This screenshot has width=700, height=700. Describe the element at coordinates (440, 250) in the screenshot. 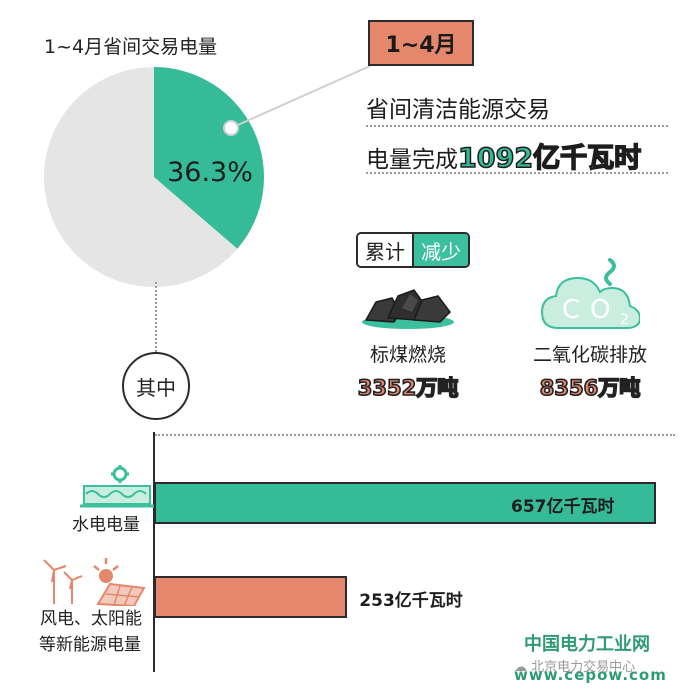

I see `reduction-label: 减少` at that location.